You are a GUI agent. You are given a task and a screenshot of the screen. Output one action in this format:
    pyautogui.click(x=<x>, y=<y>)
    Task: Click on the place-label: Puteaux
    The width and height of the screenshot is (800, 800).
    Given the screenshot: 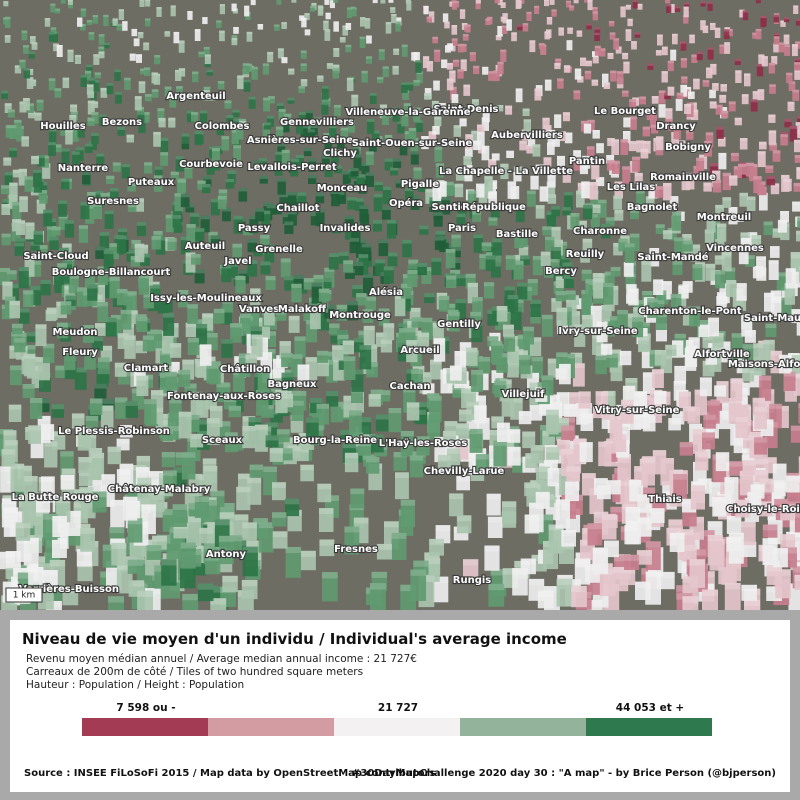 What is the action you would take?
    pyautogui.click(x=151, y=182)
    